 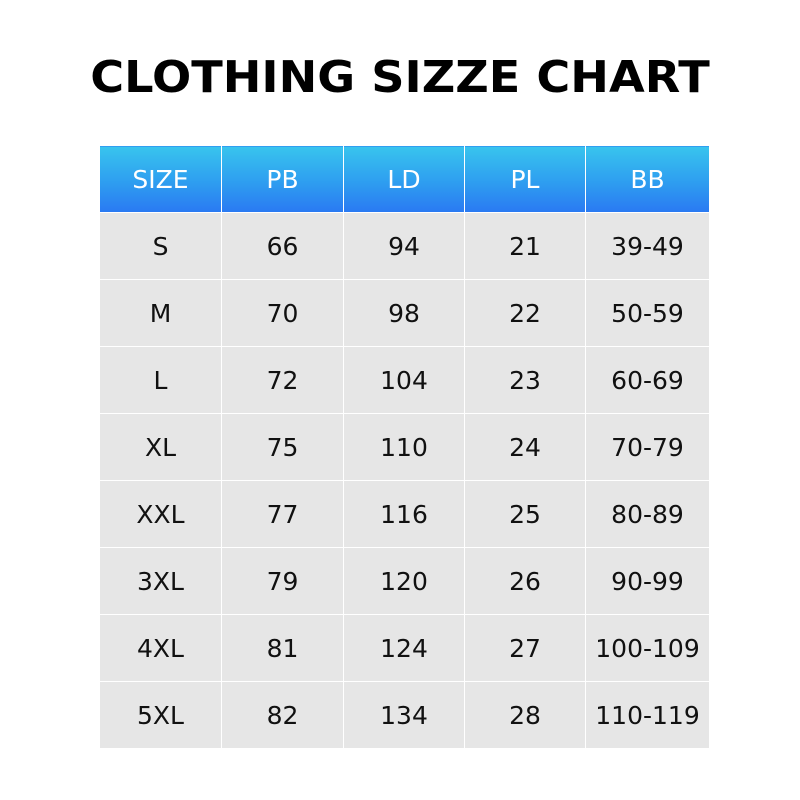 I want to click on size-cell: 4XL, so click(x=160, y=648).